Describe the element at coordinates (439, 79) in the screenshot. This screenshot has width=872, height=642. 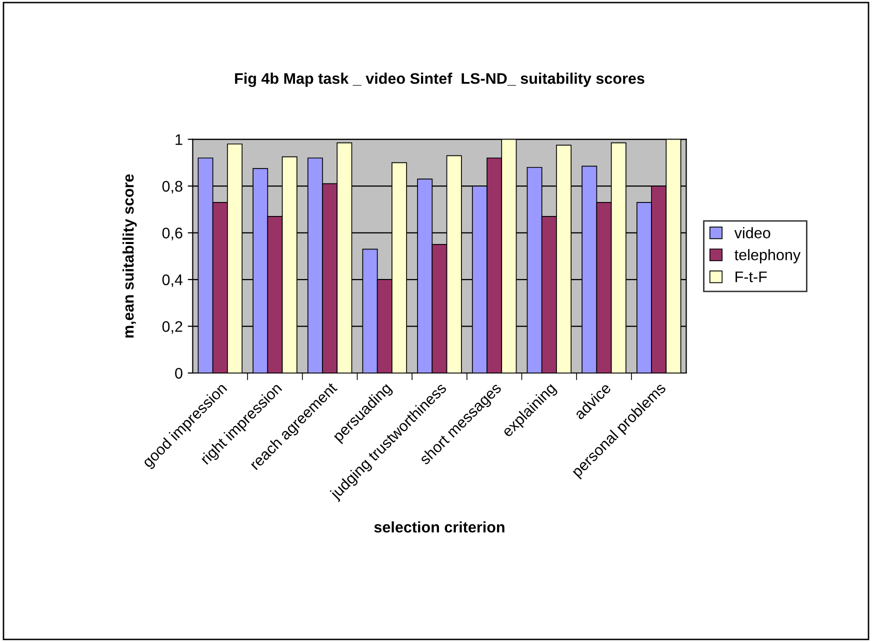
I see `chart-title: Fig 4b Map task _ video Sintef LS-ND_ suitability scores` at that location.